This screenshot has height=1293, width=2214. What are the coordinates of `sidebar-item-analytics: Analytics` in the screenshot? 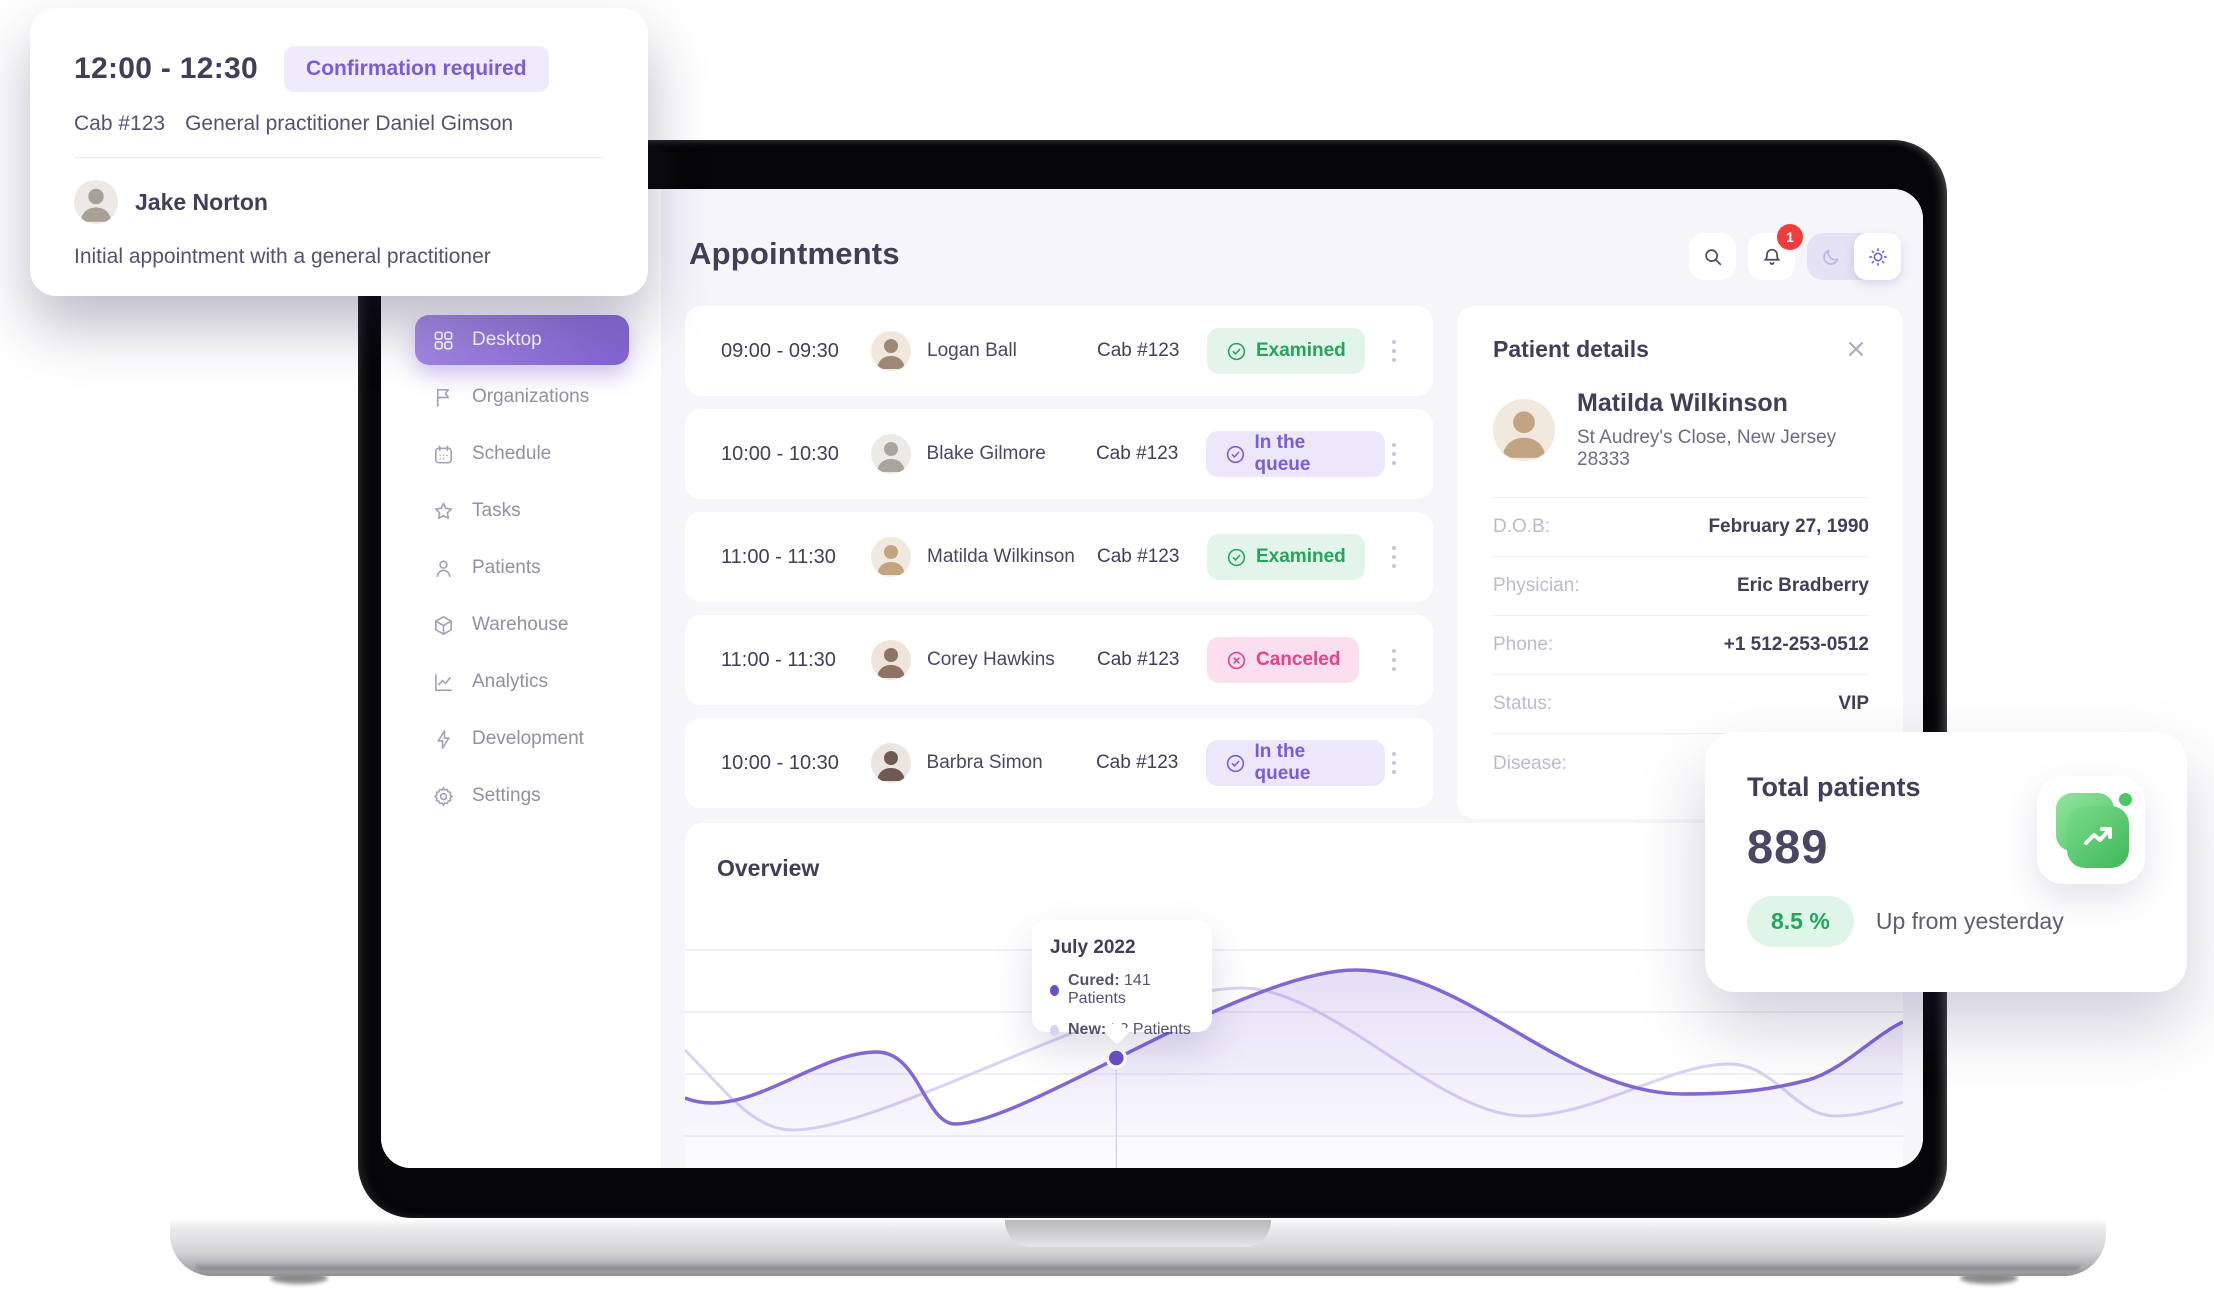 It's located at (522, 682).